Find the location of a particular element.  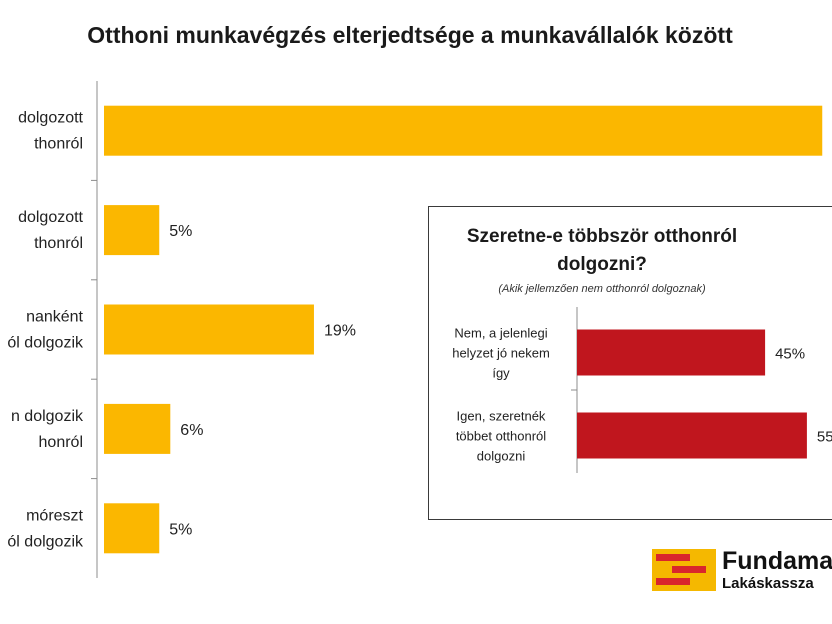

category-label: móreszt is located at coordinates (54, 515).